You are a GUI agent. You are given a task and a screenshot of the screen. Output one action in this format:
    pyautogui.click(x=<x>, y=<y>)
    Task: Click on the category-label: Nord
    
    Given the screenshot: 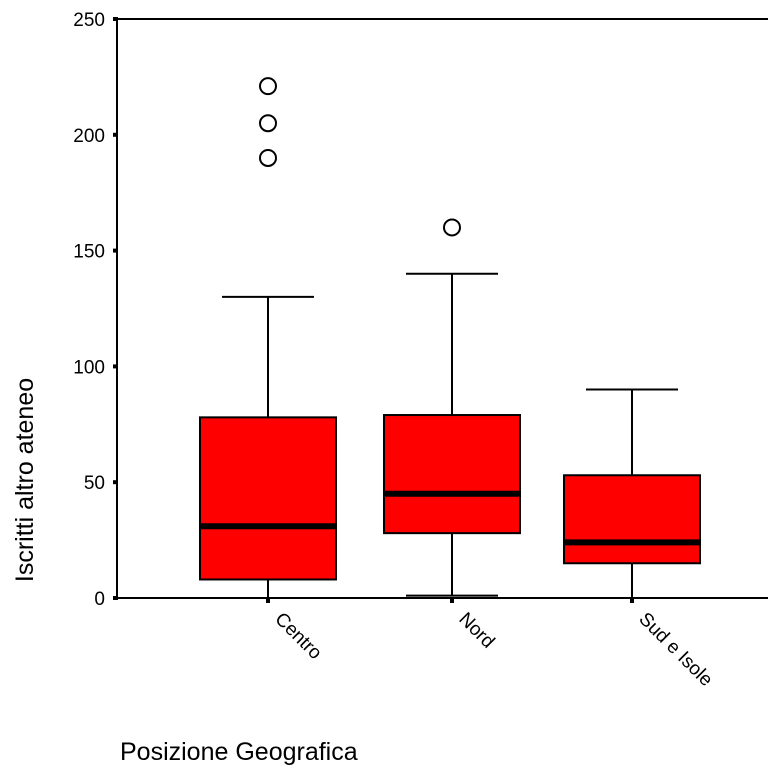 What is the action you would take?
    pyautogui.click(x=476, y=631)
    